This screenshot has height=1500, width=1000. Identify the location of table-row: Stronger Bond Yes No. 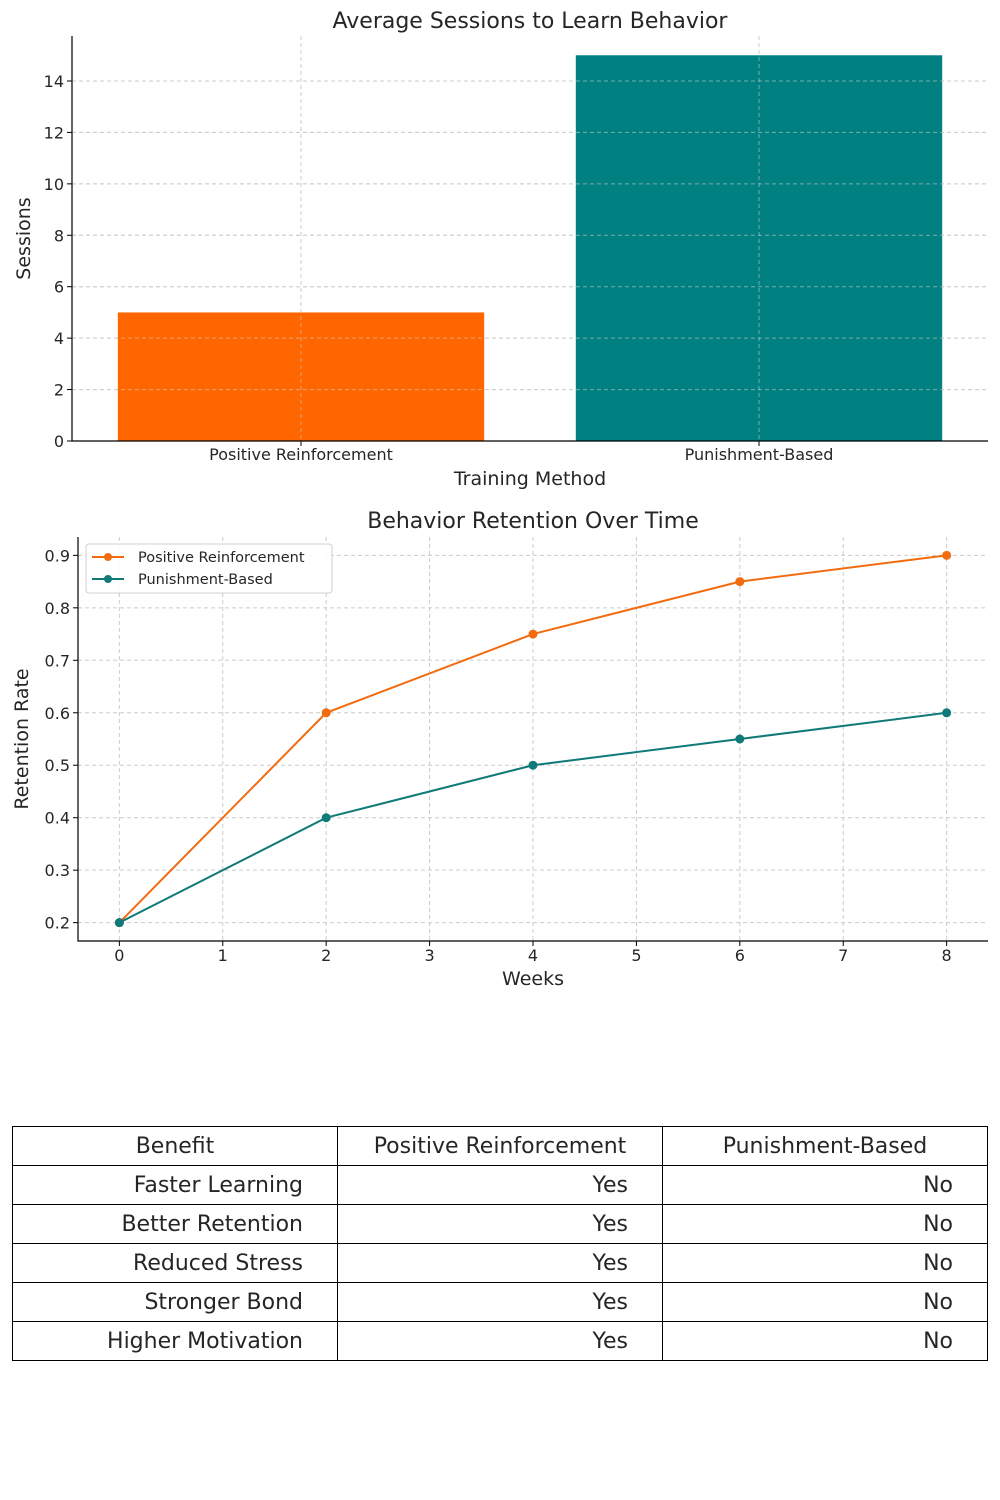
(500, 1302).